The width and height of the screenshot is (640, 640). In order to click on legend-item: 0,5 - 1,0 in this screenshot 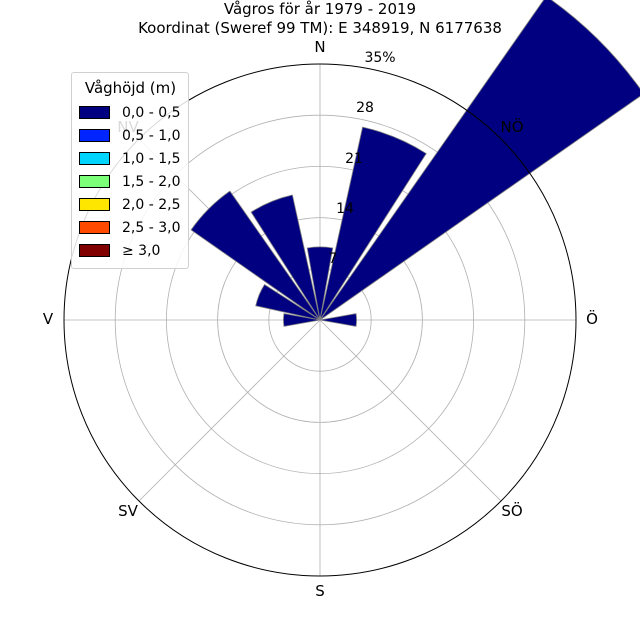, I will do `click(130, 135)`.